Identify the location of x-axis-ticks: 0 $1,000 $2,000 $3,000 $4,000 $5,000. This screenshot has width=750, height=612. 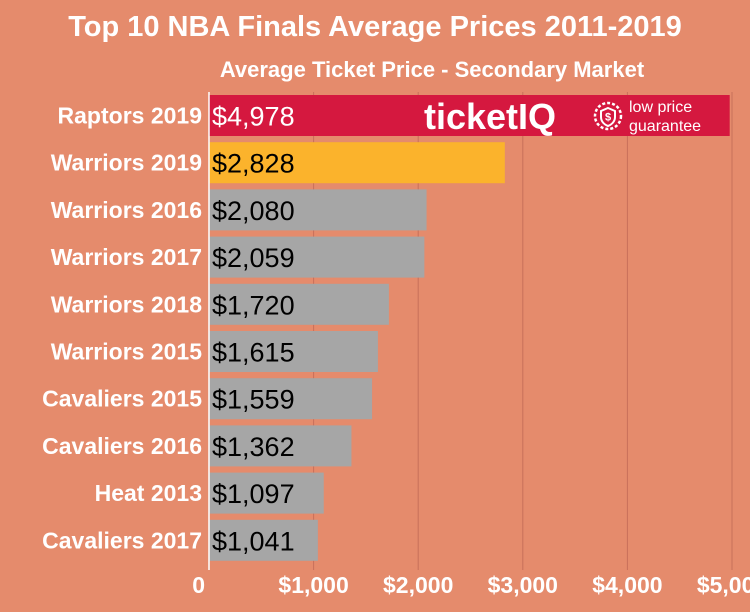
(471, 585).